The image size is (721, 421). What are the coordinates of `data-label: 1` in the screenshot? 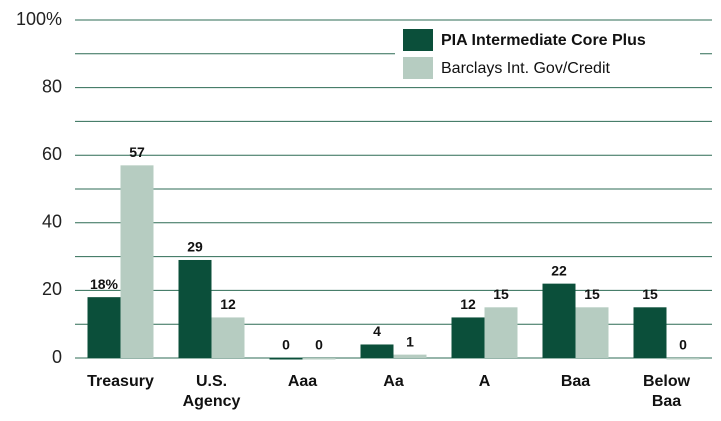 It's located at (410, 341).